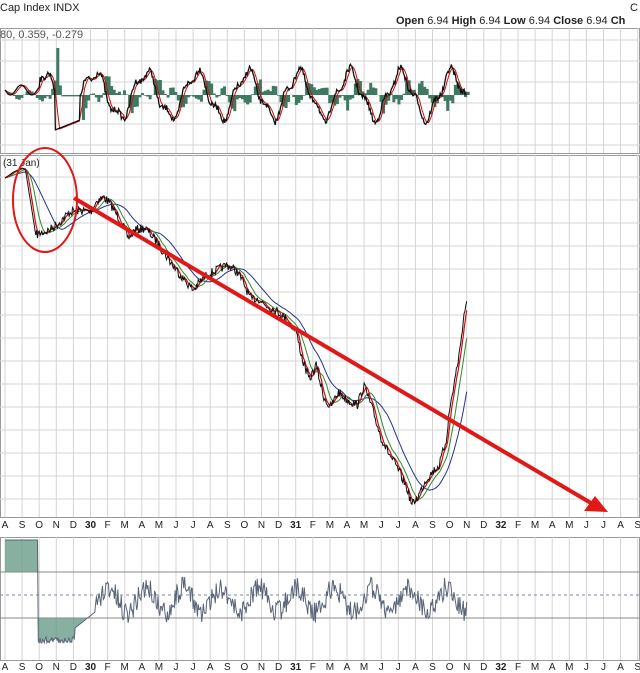  What do you see at coordinates (634, 8) in the screenshot?
I see `corner-label: C` at bounding box center [634, 8].